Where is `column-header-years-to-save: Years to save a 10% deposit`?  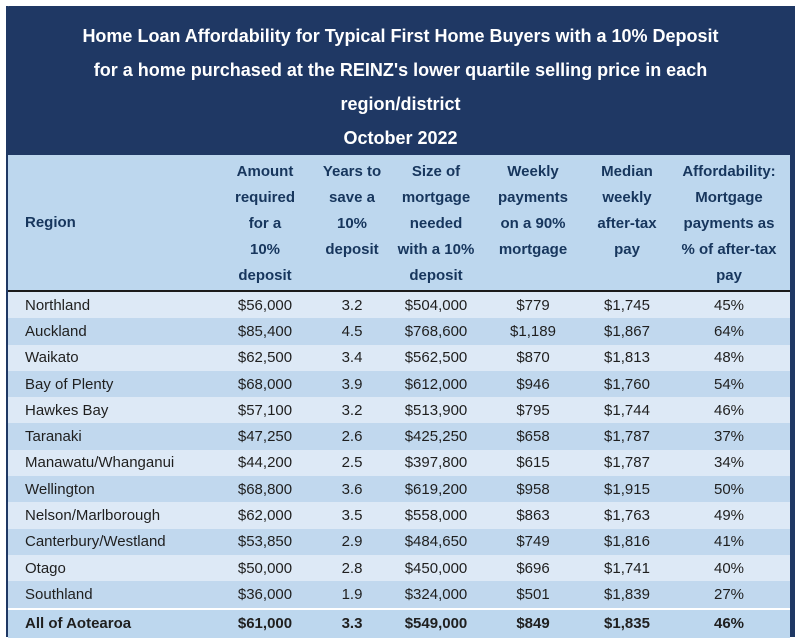 column-header-years-to-save: Years to save a 10% deposit is located at coordinates (352, 223).